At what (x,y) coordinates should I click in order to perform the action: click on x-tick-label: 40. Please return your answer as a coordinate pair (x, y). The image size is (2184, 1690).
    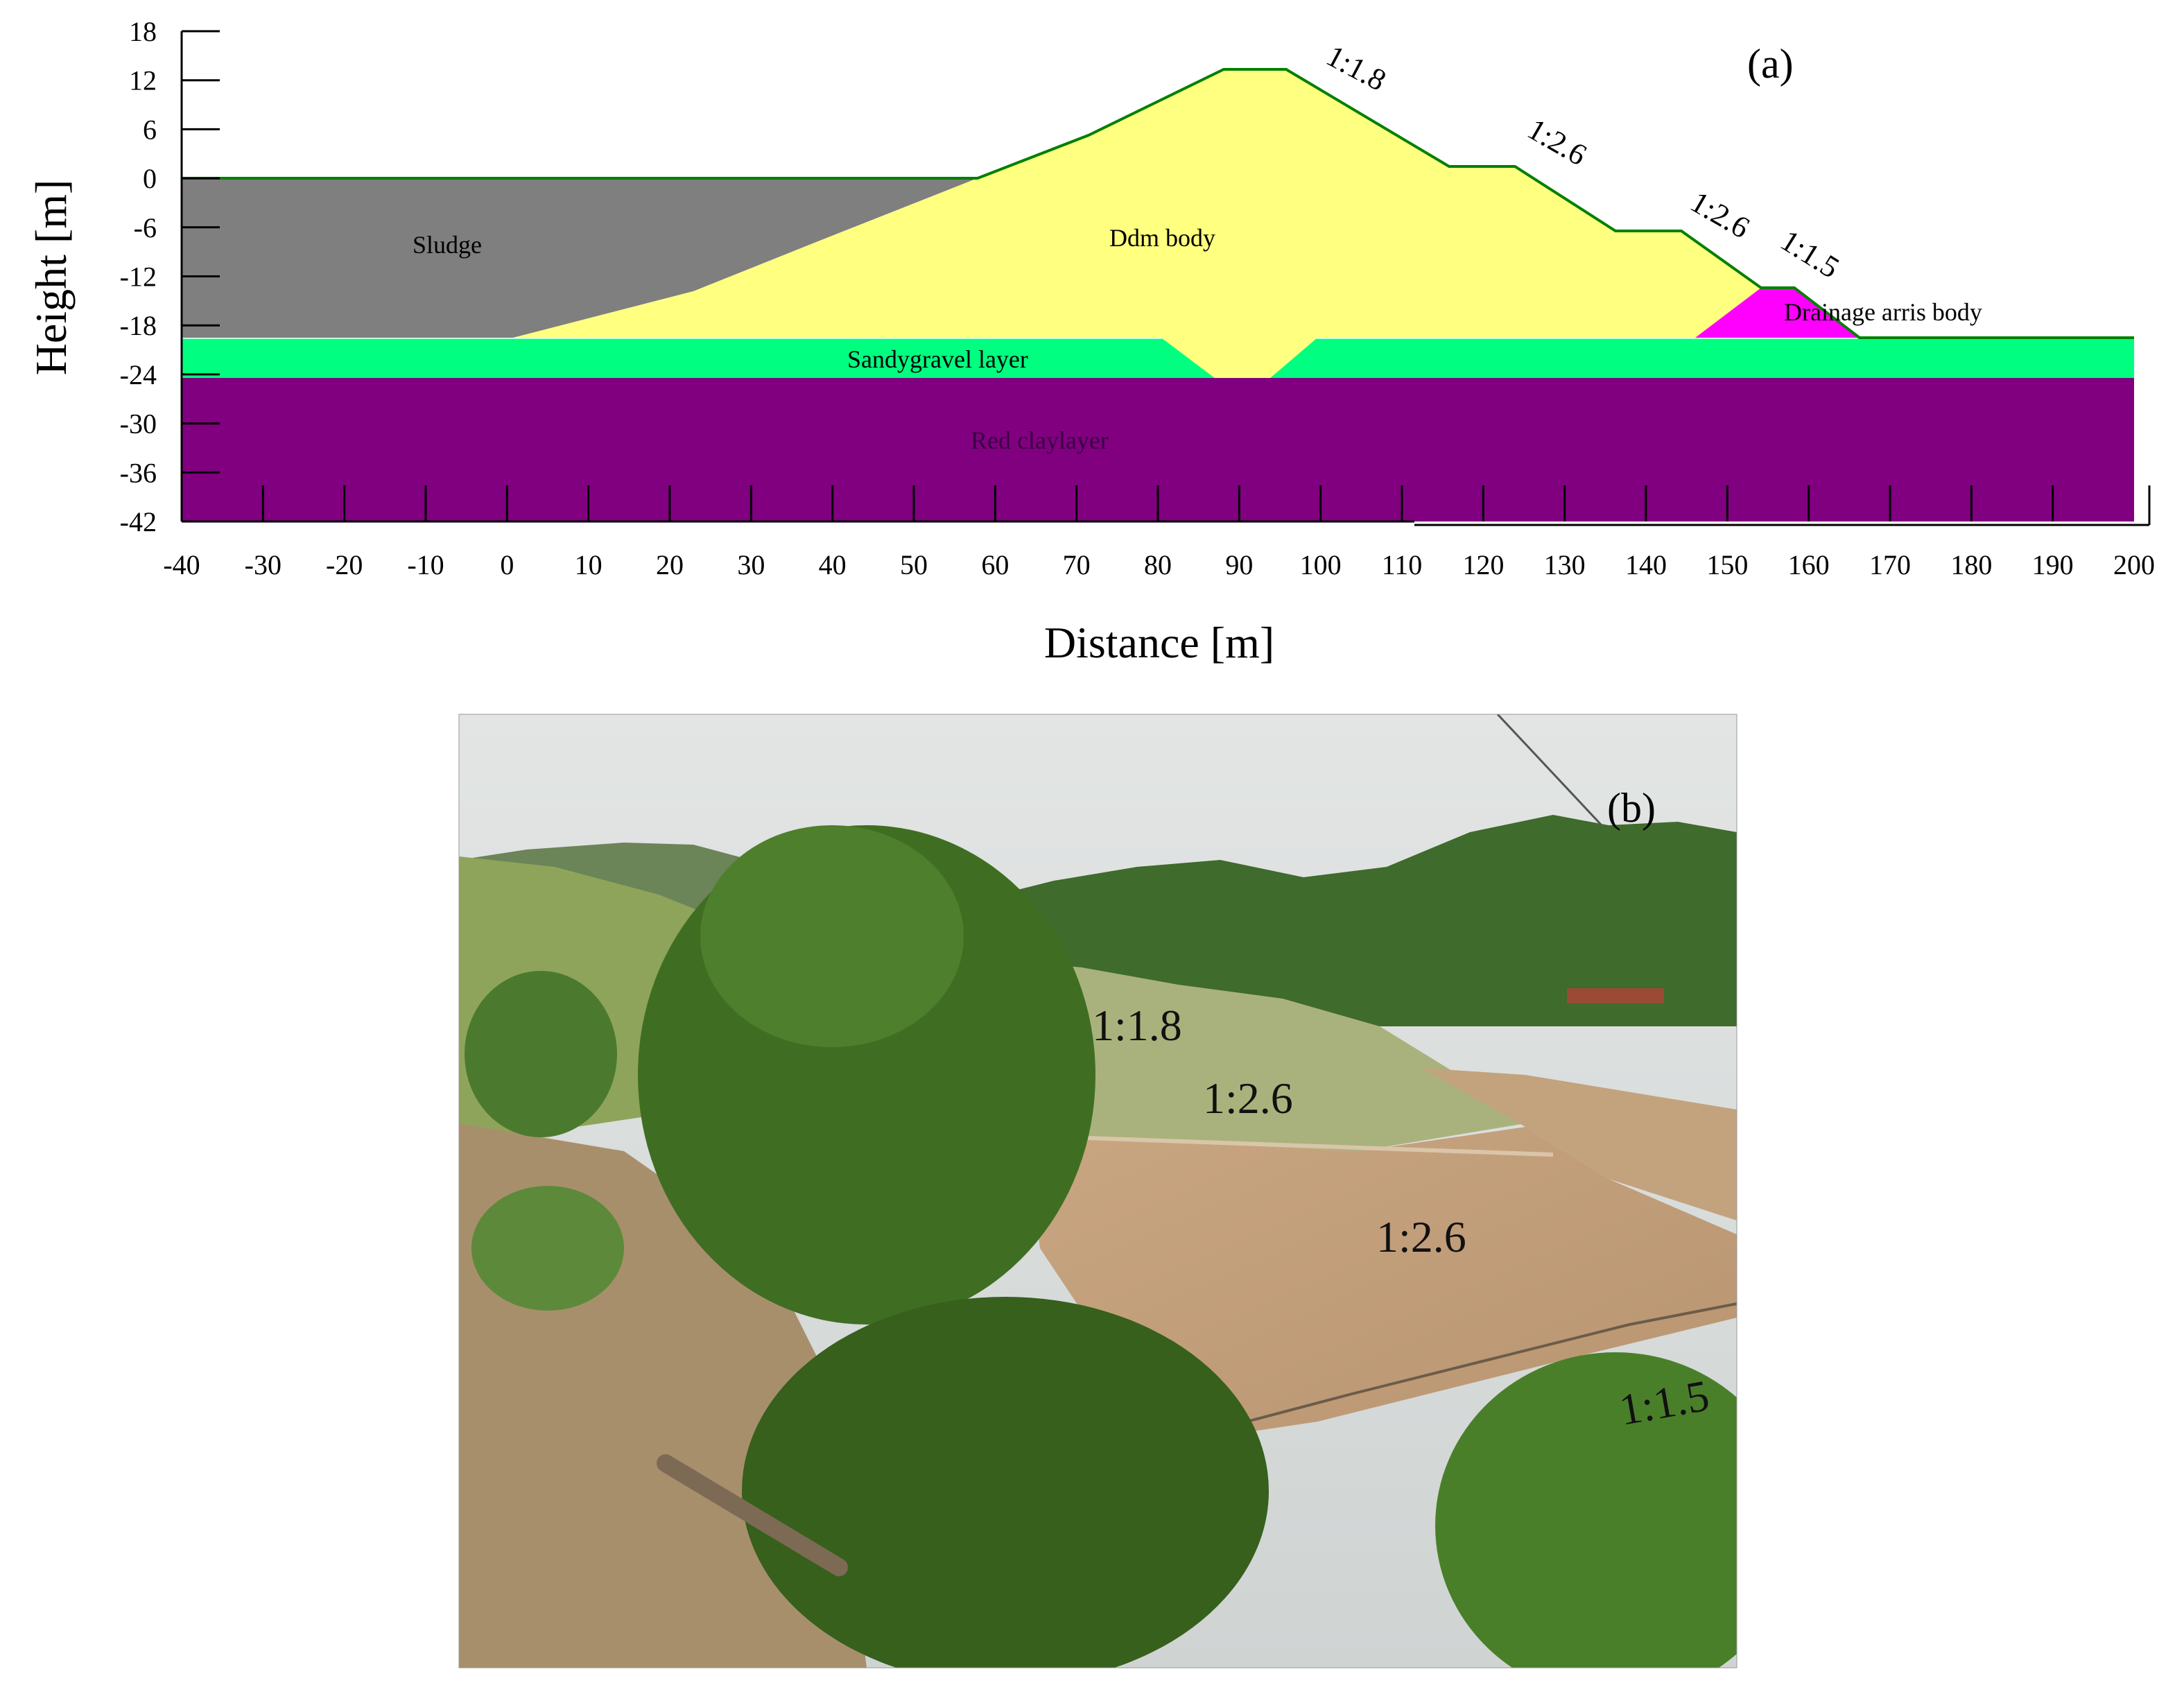
    Looking at the image, I should click on (833, 565).